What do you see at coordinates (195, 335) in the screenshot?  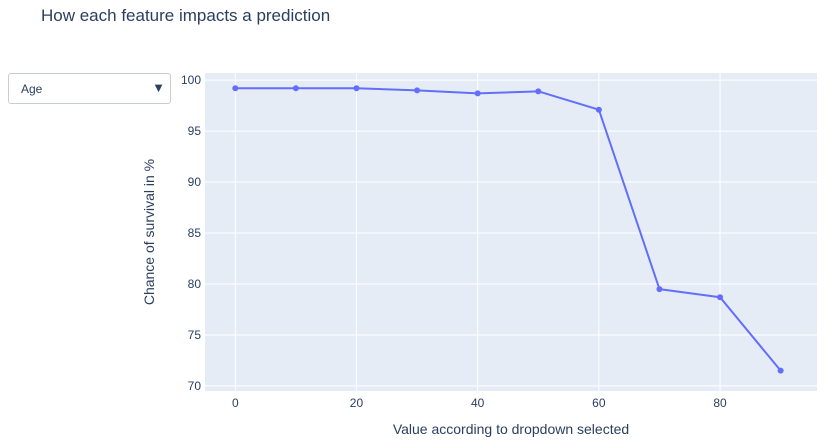 I see `y-tick-label: 75` at bounding box center [195, 335].